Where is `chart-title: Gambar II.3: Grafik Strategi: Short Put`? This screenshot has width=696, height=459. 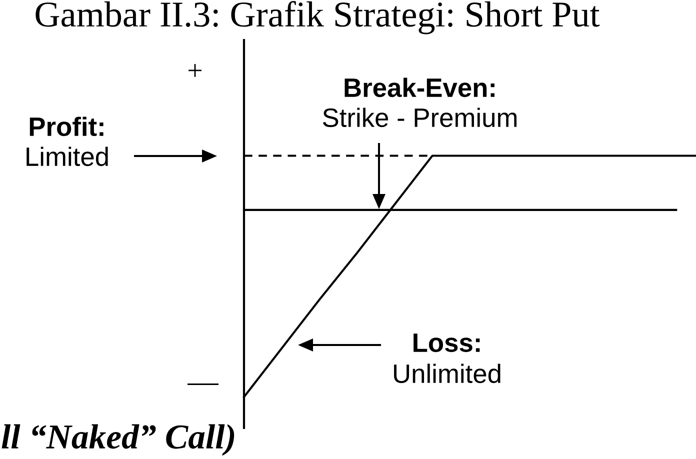 chart-title: Gambar II.3: Grafik Strategi: Short Put is located at coordinates (318, 17).